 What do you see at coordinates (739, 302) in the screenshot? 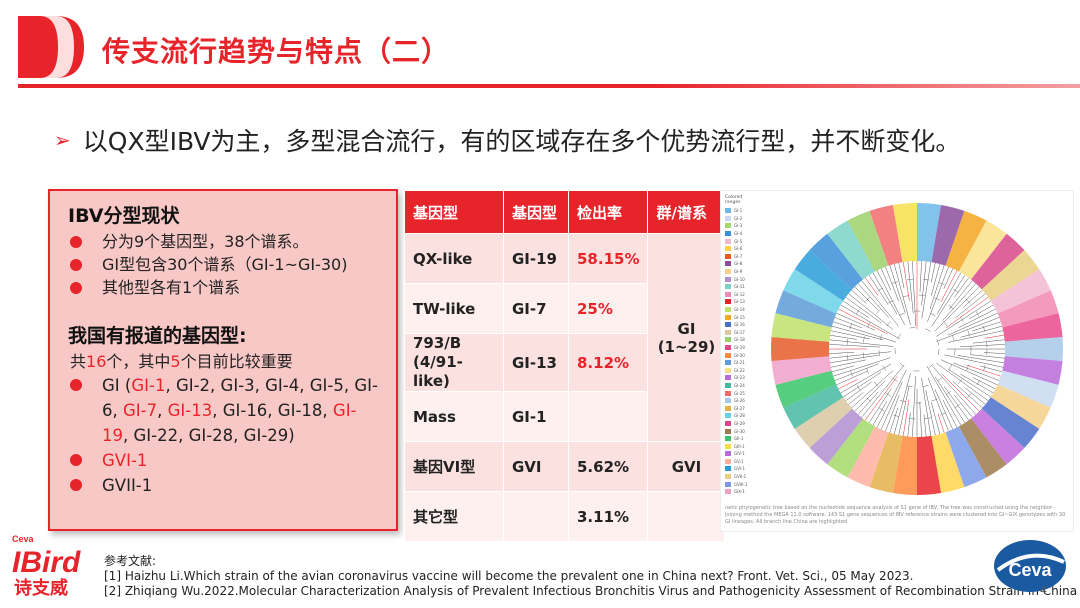
I see `legend-label: GI-13` at bounding box center [739, 302].